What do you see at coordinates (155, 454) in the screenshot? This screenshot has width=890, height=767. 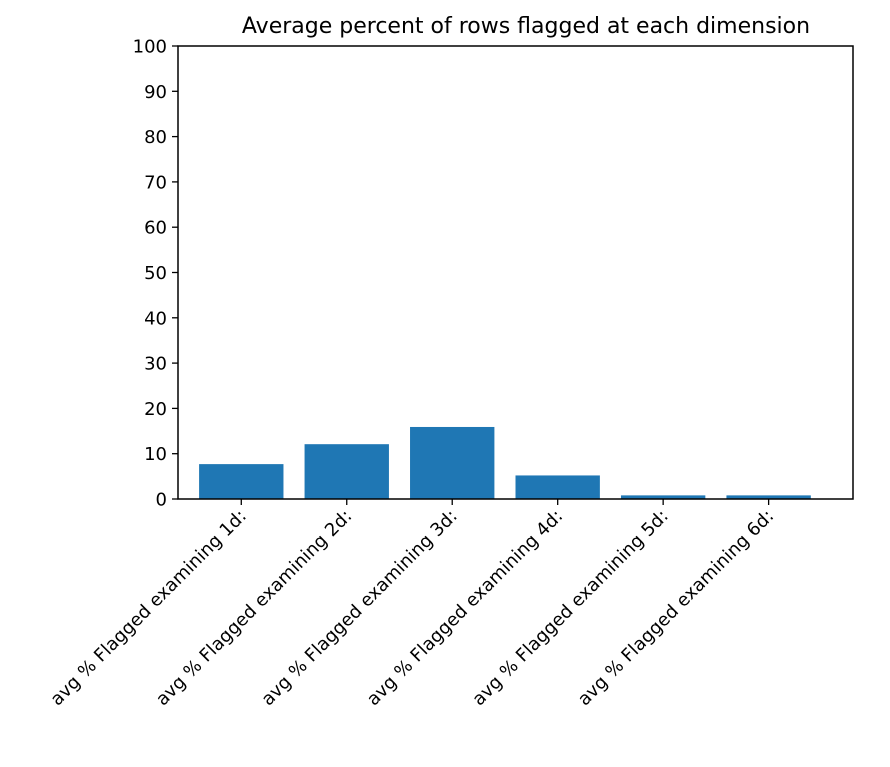 I see `y-tick-label: 10` at bounding box center [155, 454].